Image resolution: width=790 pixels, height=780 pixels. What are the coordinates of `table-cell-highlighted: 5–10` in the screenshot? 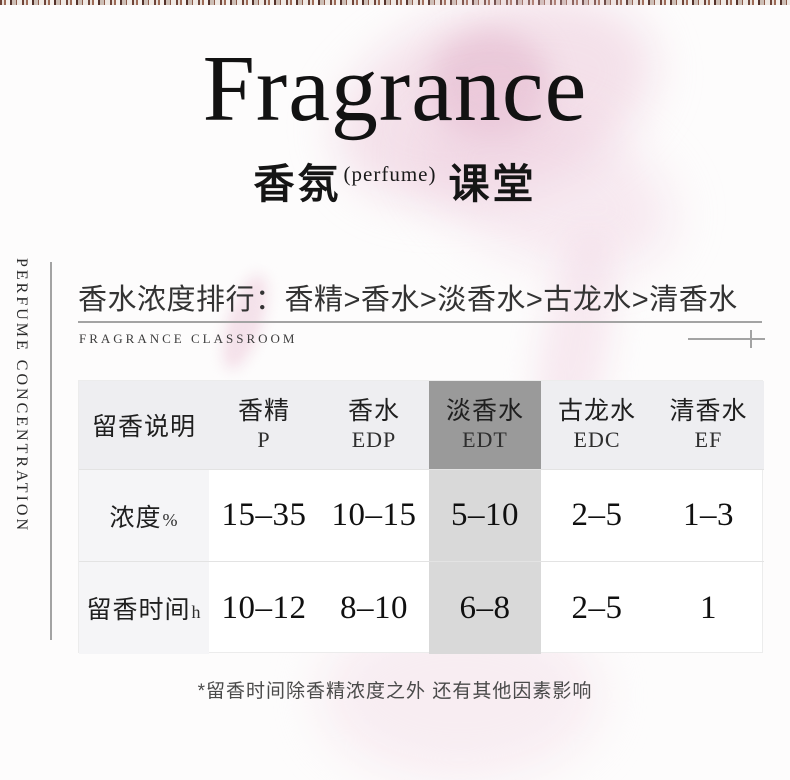 It's located at (485, 515).